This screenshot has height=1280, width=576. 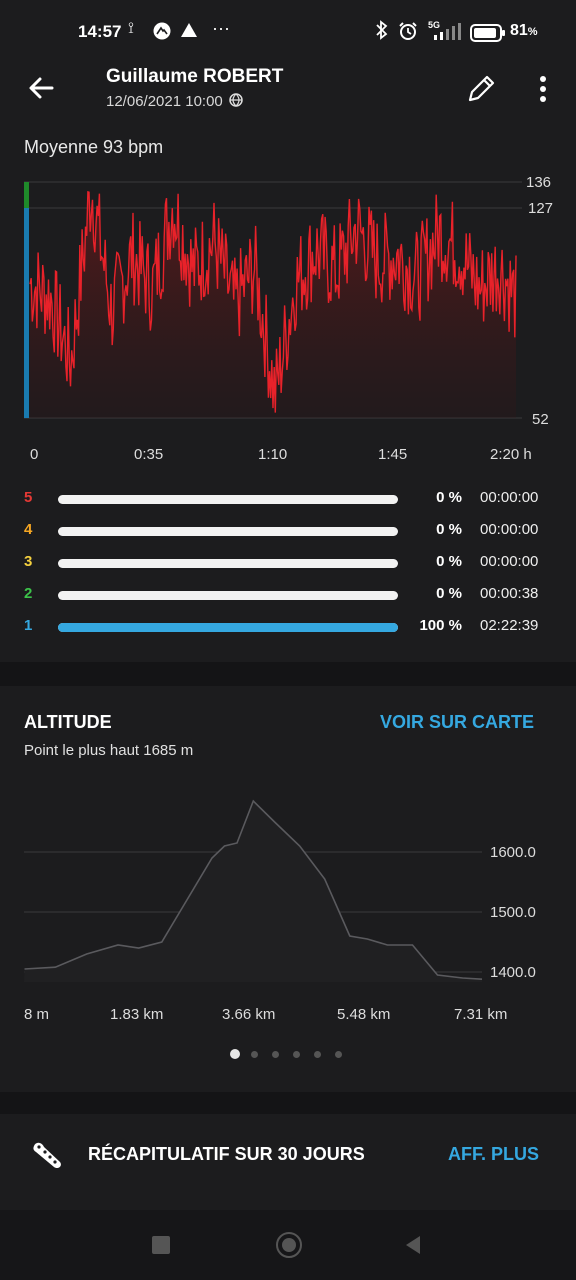 I want to click on highest-point: Point le plus haut 1685 m, so click(x=109, y=750).